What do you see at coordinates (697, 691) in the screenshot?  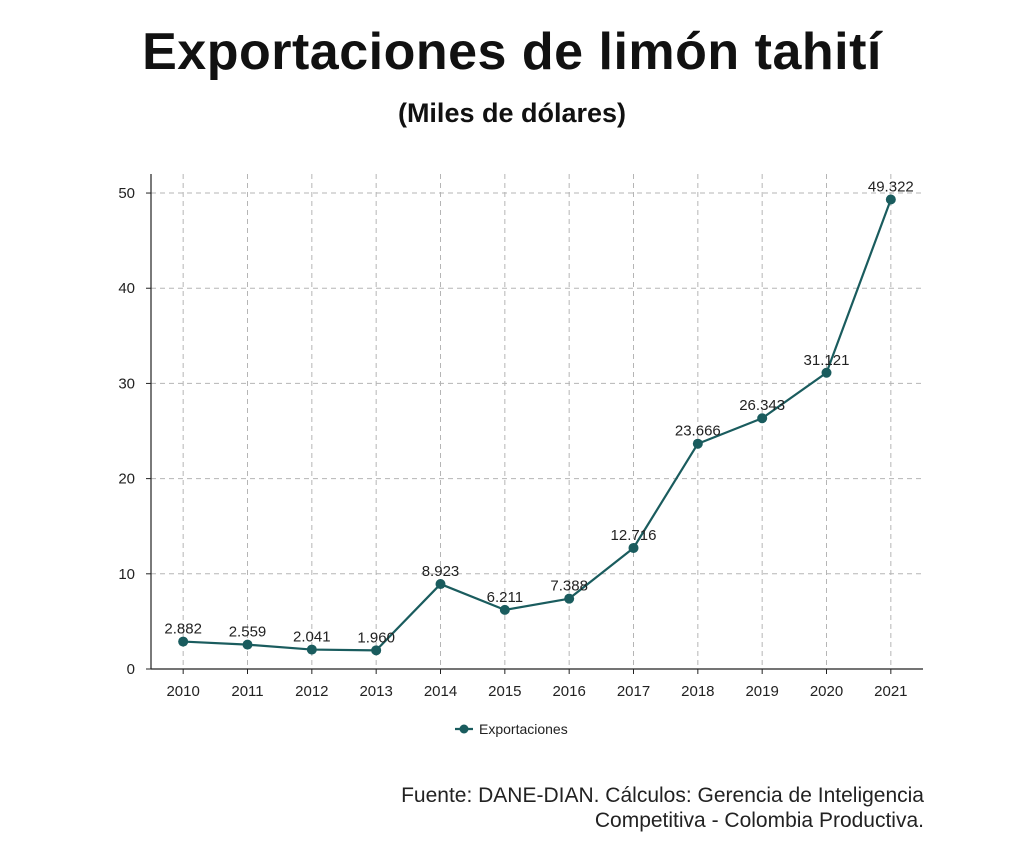 I see `x-tick-label: 2018` at bounding box center [697, 691].